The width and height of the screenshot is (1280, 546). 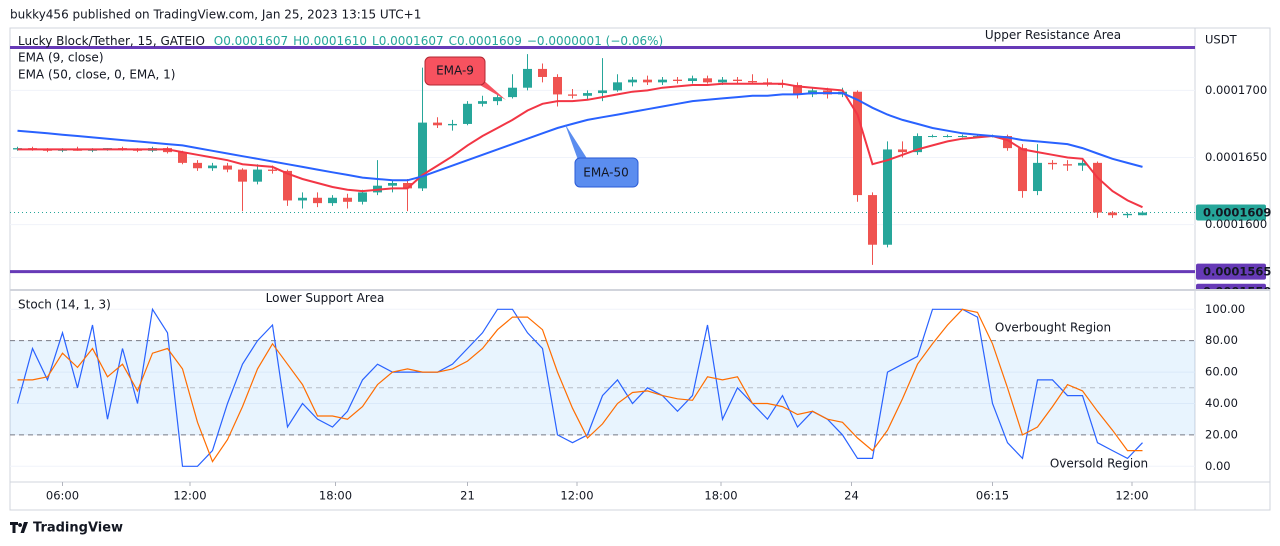 What do you see at coordinates (1237, 272) in the screenshot?
I see `price-marker-label: 0.0001565` at bounding box center [1237, 272].